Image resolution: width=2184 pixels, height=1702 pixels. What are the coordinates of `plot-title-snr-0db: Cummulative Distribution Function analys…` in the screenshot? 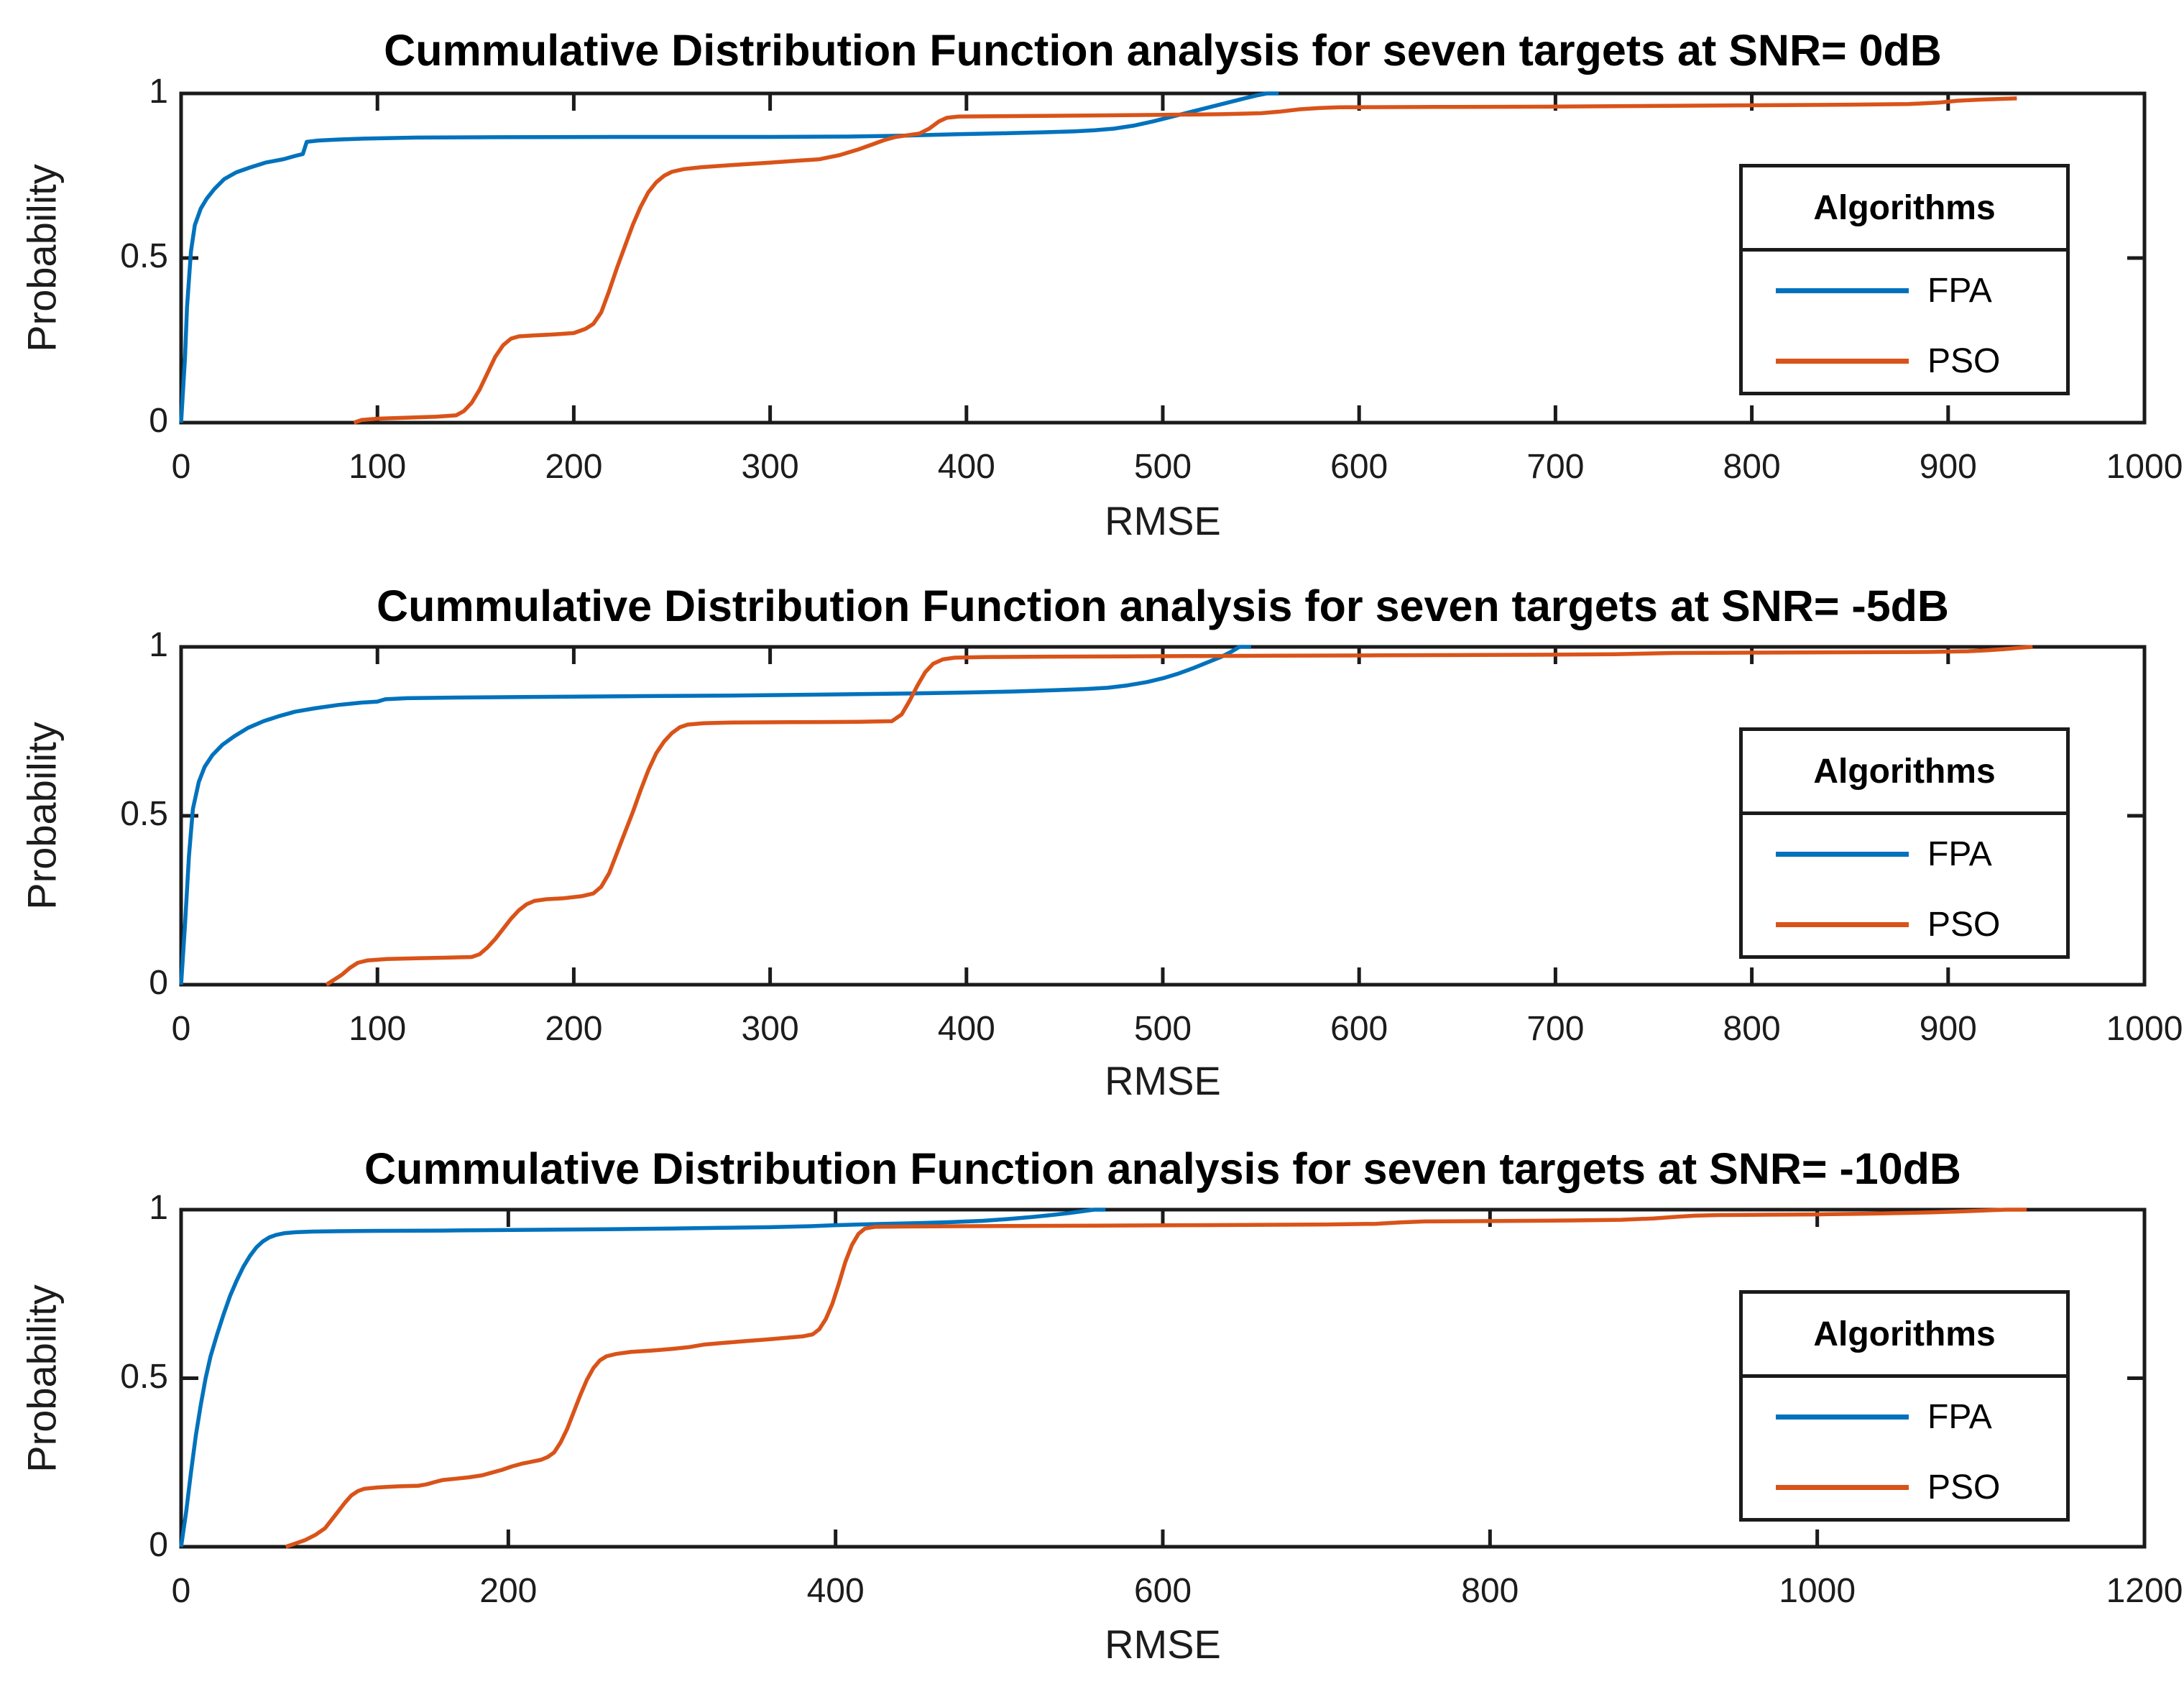 It's located at (1163, 50).